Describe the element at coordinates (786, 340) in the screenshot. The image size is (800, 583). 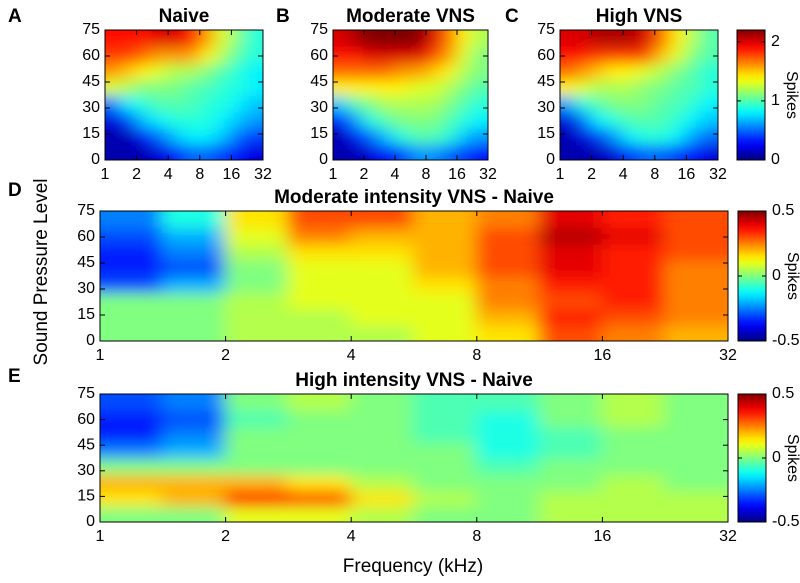
I see `colorbar-tick-label: -0.5` at that location.